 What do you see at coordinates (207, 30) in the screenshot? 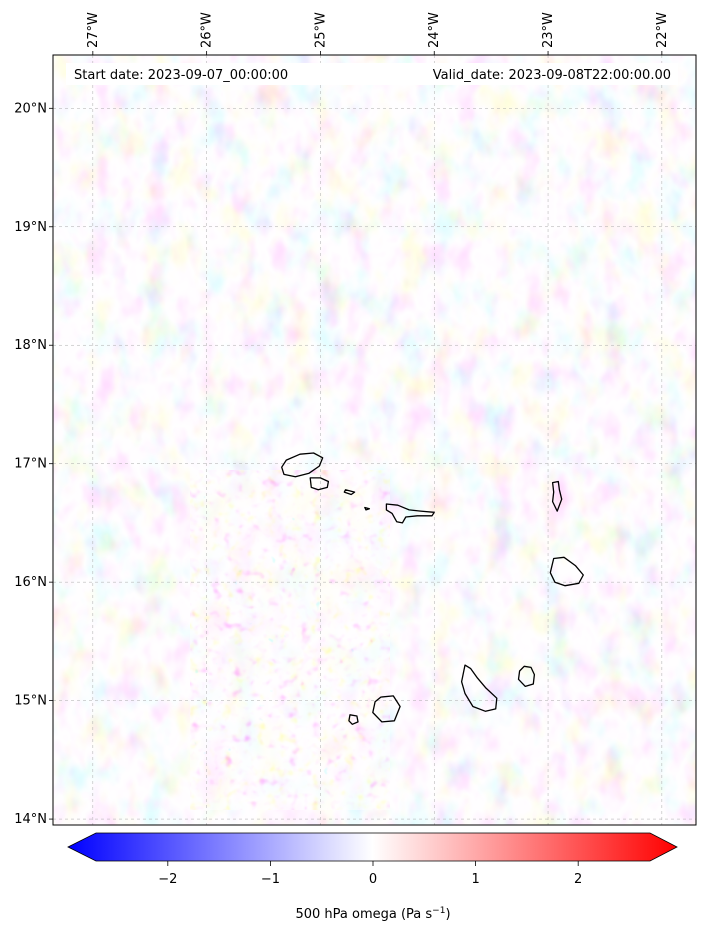
I see `lon-tick-label: 26°W` at bounding box center [207, 30].